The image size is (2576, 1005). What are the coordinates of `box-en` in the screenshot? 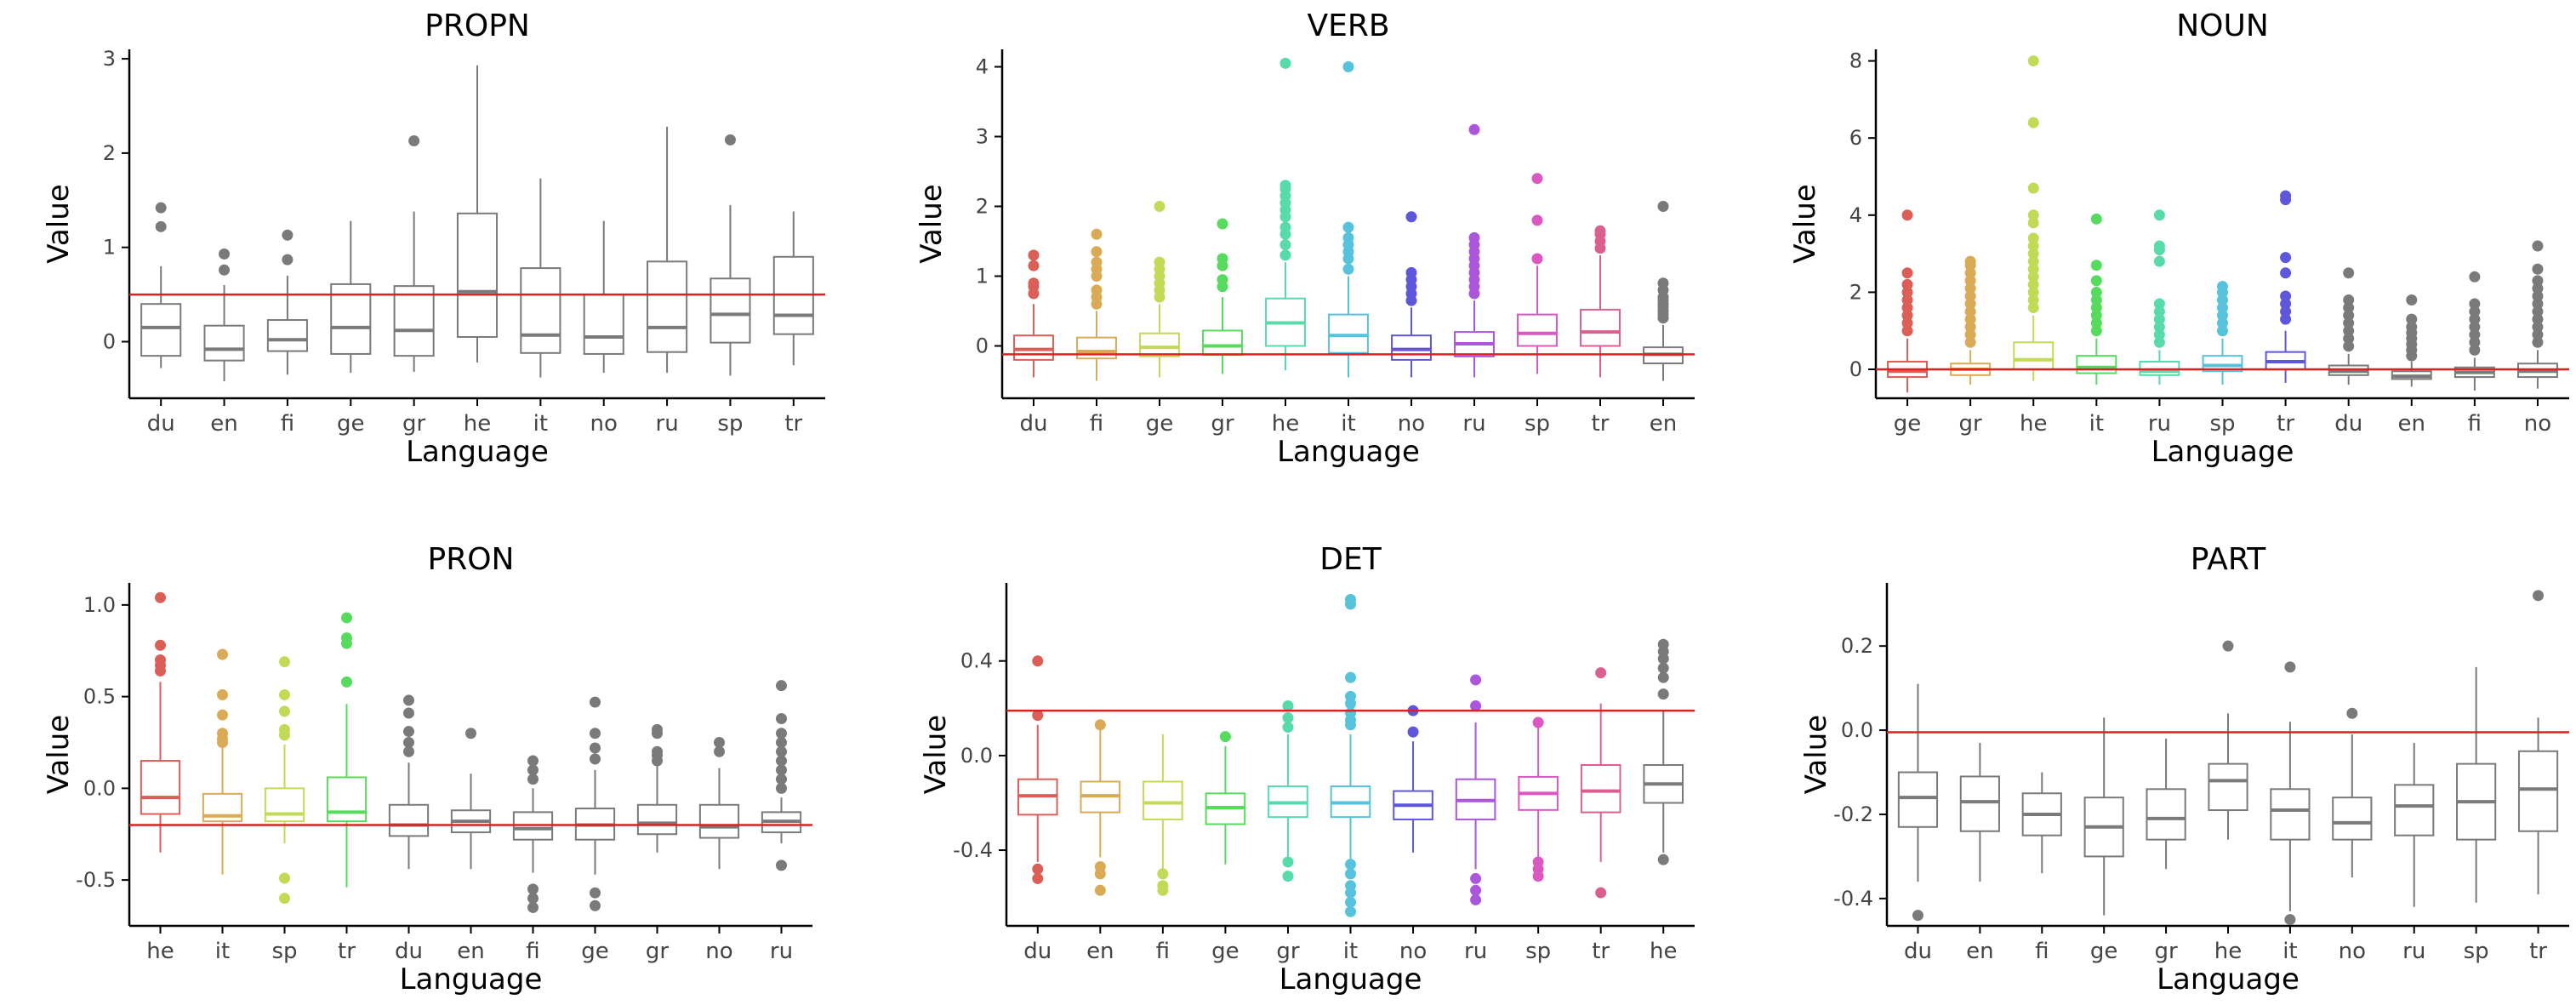 It's located at (2411, 340).